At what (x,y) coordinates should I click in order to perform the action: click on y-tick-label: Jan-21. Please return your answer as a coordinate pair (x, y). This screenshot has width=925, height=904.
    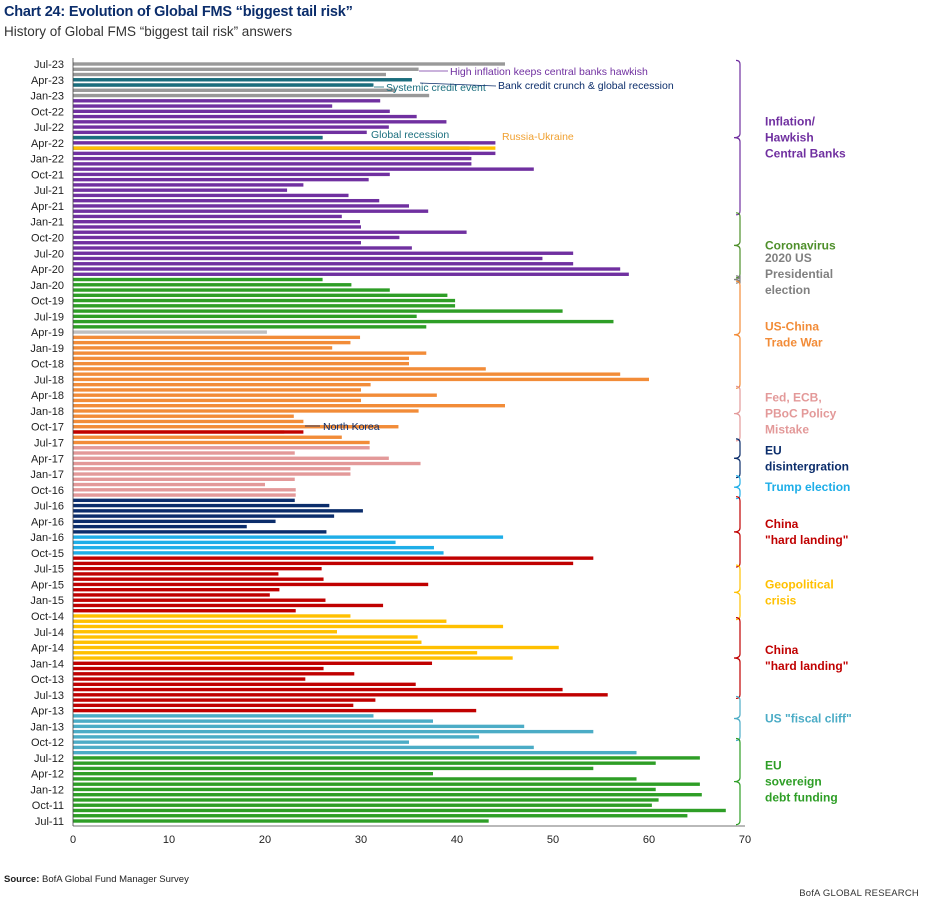
    Looking at the image, I should click on (47, 223).